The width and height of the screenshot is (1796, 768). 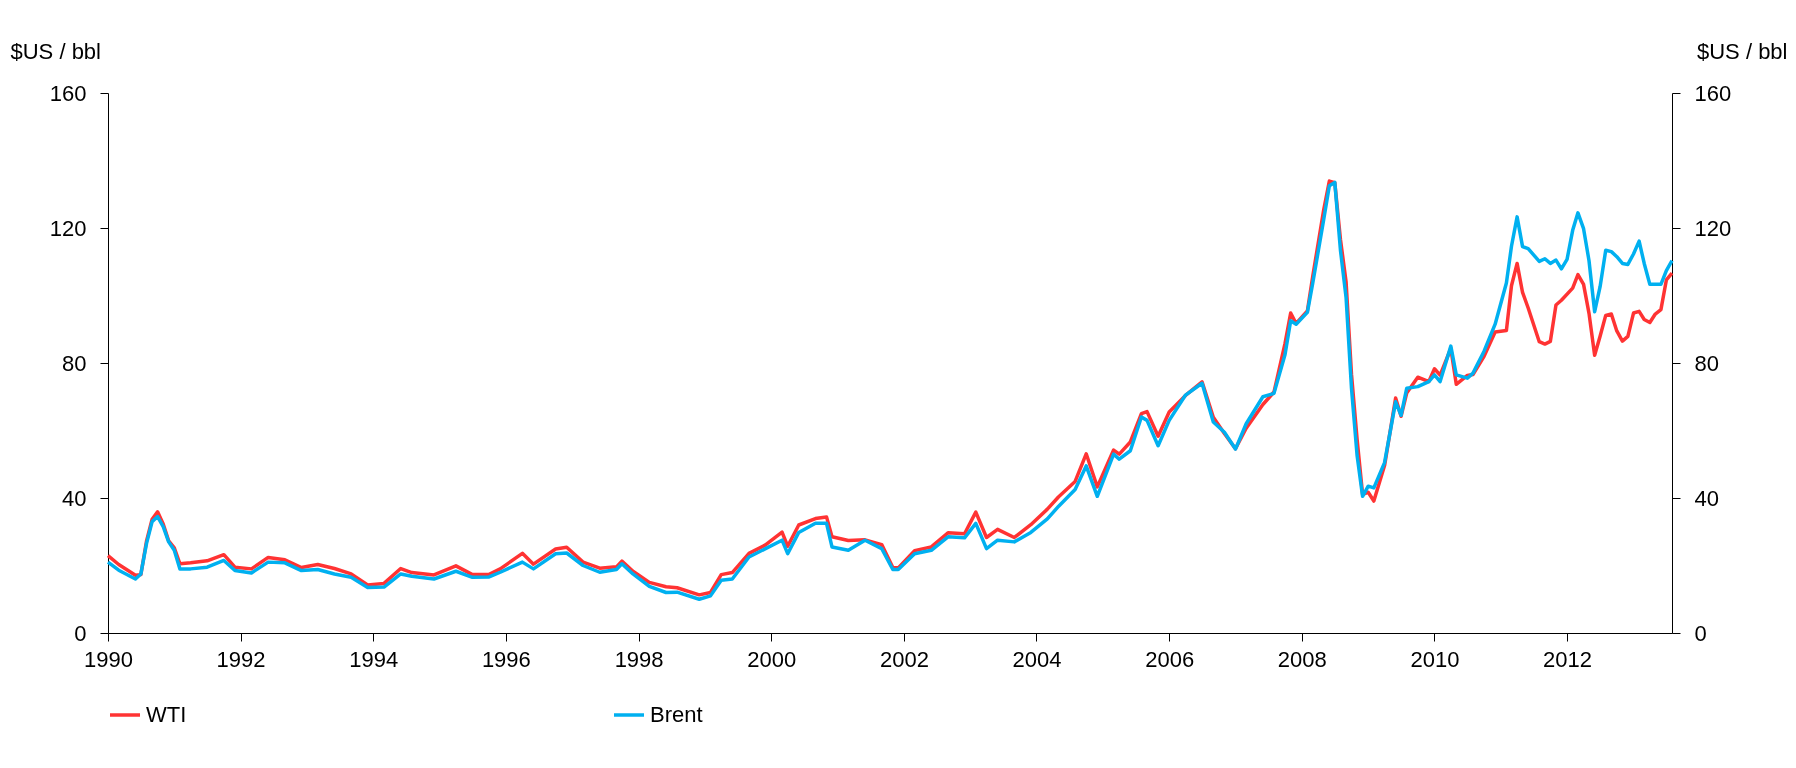 What do you see at coordinates (1706, 498) in the screenshot?
I see `y2-tick-label: 40` at bounding box center [1706, 498].